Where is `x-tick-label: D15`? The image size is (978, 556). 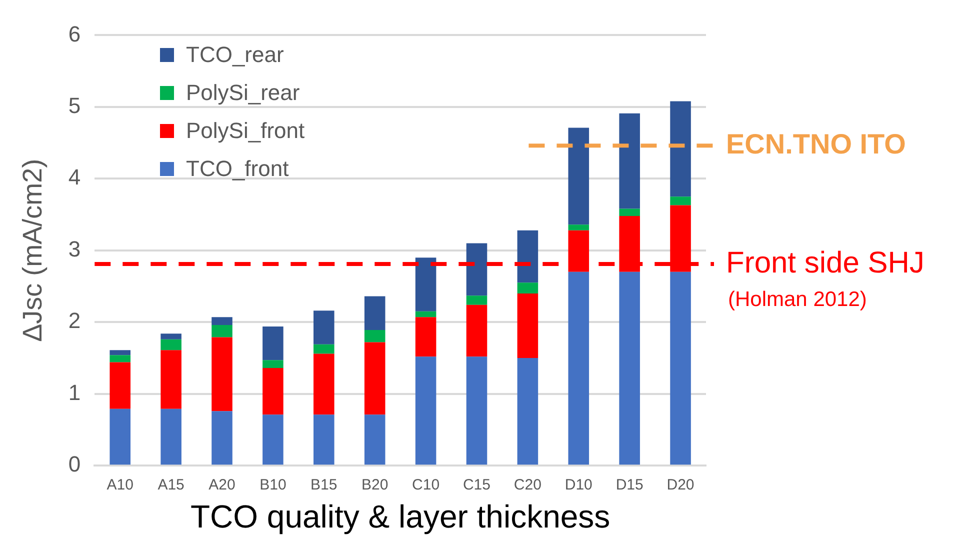
x-tick-label: D15 is located at coordinates (630, 485).